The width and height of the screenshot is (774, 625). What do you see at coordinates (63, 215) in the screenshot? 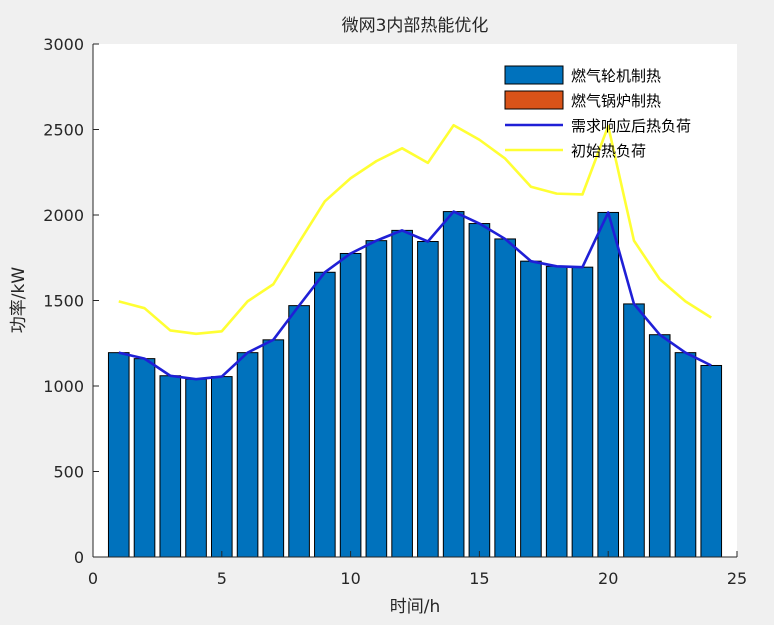
I see `y-tick-label: 2000` at bounding box center [63, 215].